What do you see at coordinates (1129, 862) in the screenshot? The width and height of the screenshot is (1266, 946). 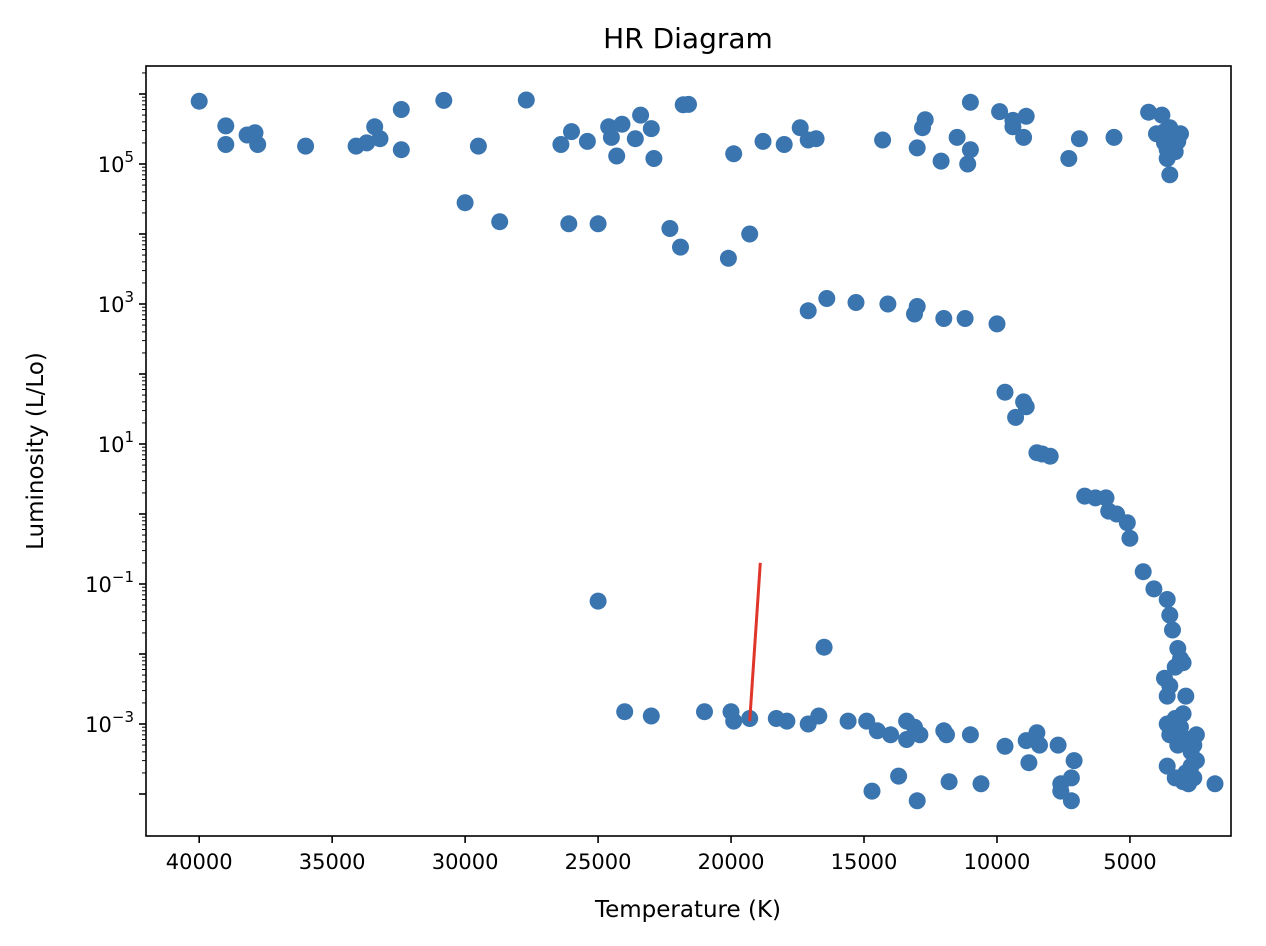 I see `x-tick-label: 5000` at bounding box center [1129, 862].